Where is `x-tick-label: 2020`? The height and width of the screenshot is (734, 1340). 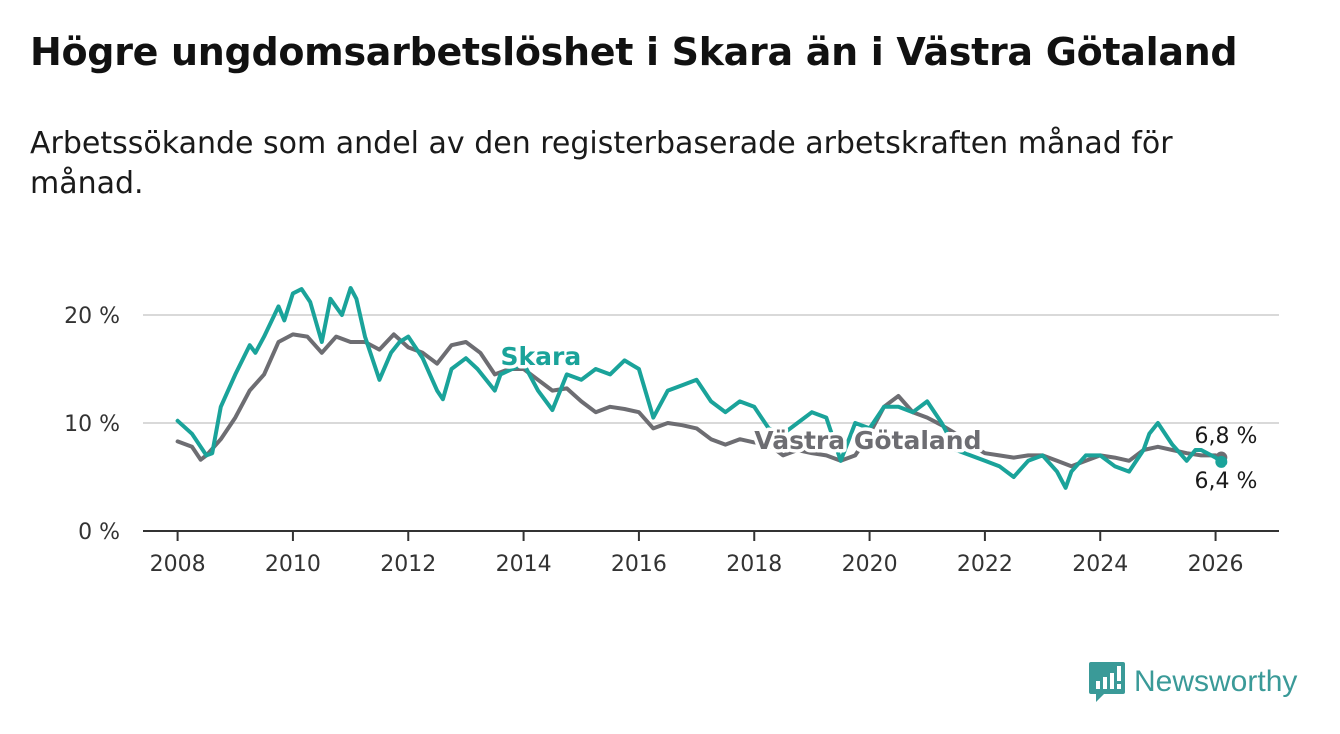 x-tick-label: 2020 is located at coordinates (870, 564).